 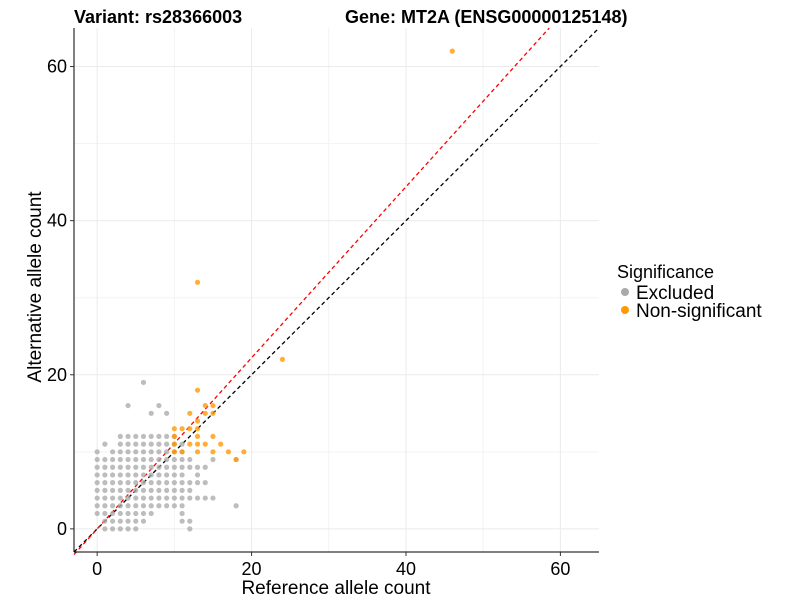 I want to click on y-tick-label: 60, so click(x=57, y=67).